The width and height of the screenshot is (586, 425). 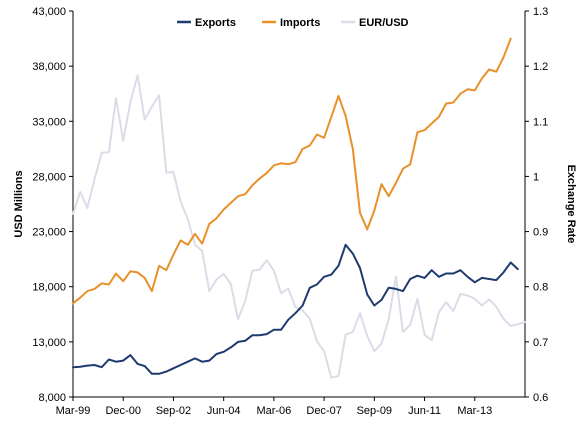 I want to click on y-tick-label: 33,000, so click(x=49, y=122).